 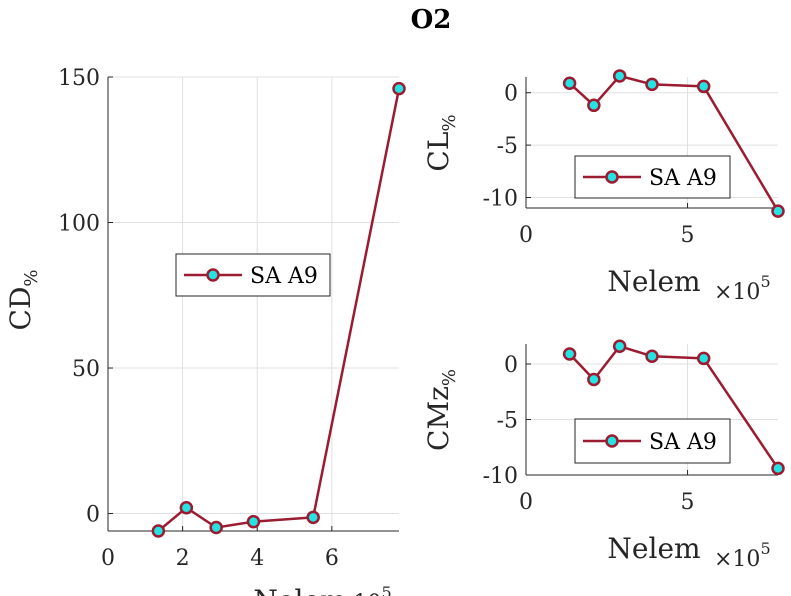 What do you see at coordinates (438, 152) in the screenshot?
I see `y-axis-label-main: CL` at bounding box center [438, 152].